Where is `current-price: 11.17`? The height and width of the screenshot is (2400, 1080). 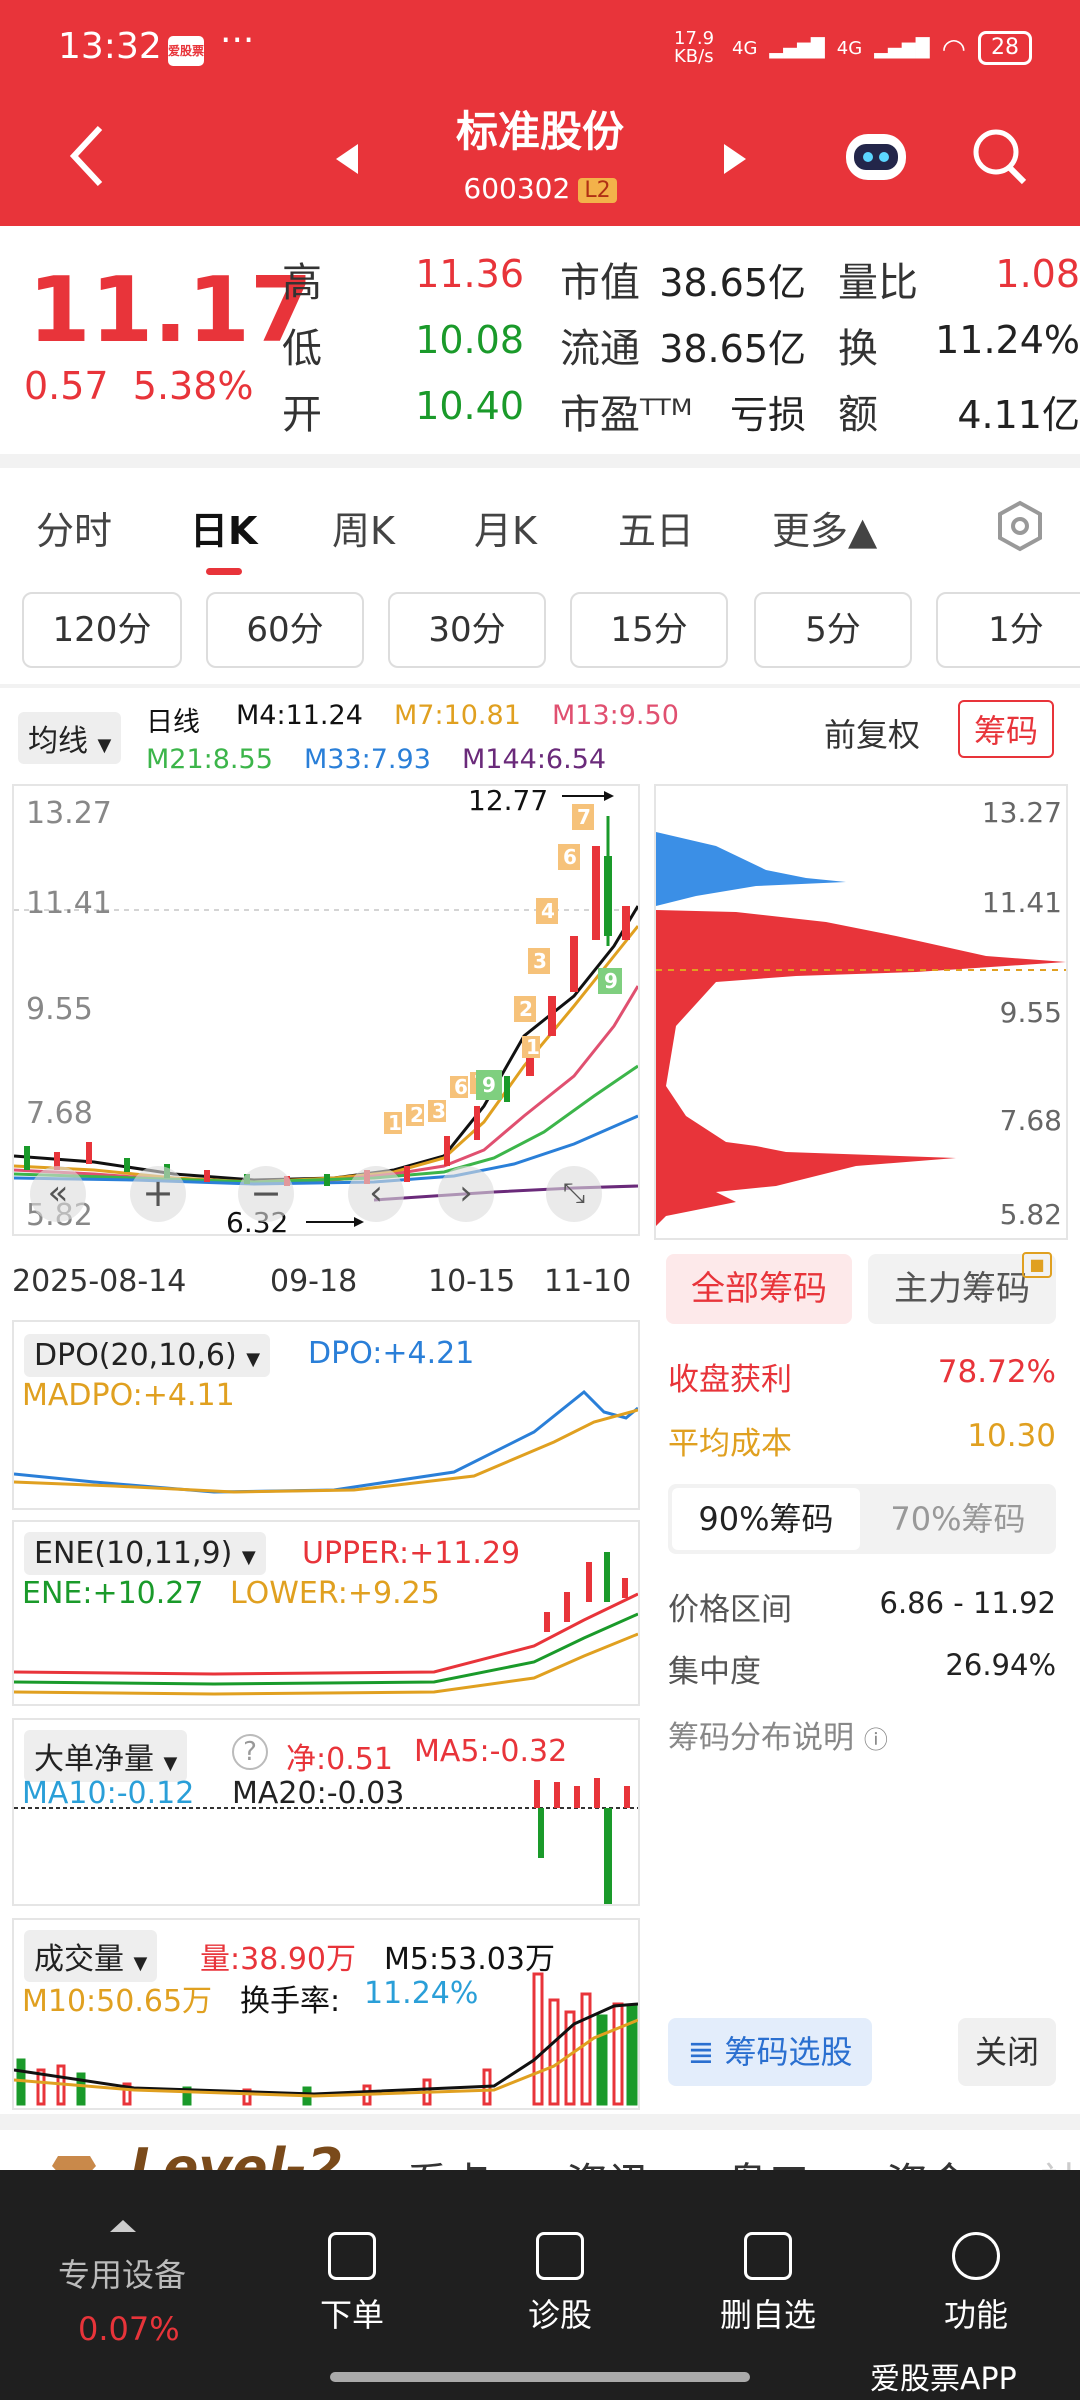
current-price: 11.17 is located at coordinates (170, 310).